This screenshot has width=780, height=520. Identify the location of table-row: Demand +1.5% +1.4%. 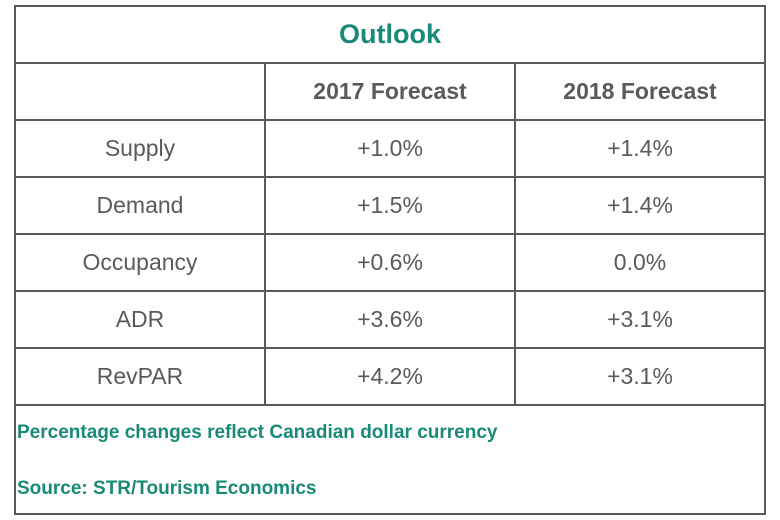
(390, 206).